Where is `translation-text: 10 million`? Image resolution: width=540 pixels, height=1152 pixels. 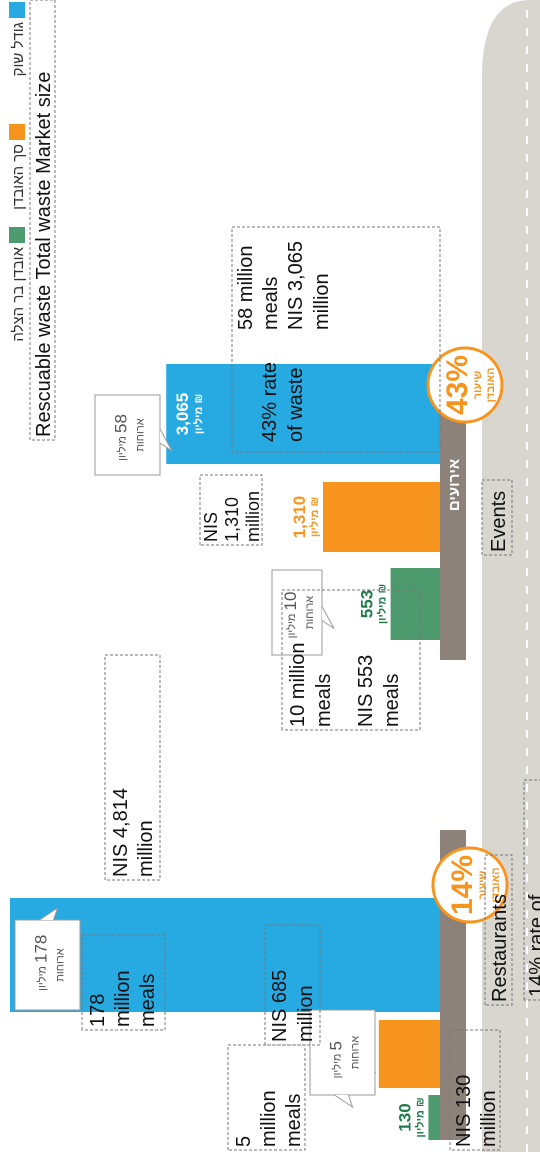
translation-text: 10 million is located at coordinates (298, 685).